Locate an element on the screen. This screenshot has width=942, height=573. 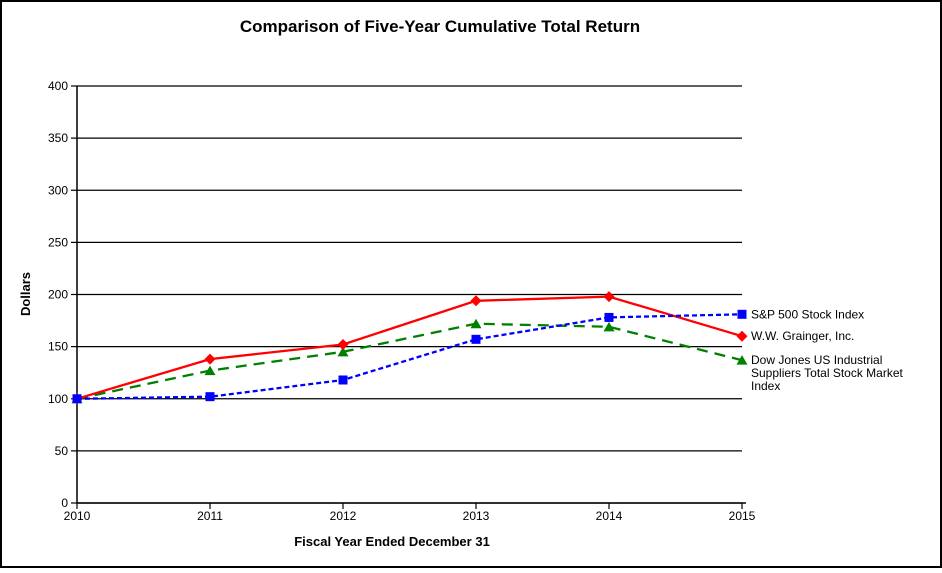
data-point-s-p-500-stock-index-2015 is located at coordinates (742, 314).